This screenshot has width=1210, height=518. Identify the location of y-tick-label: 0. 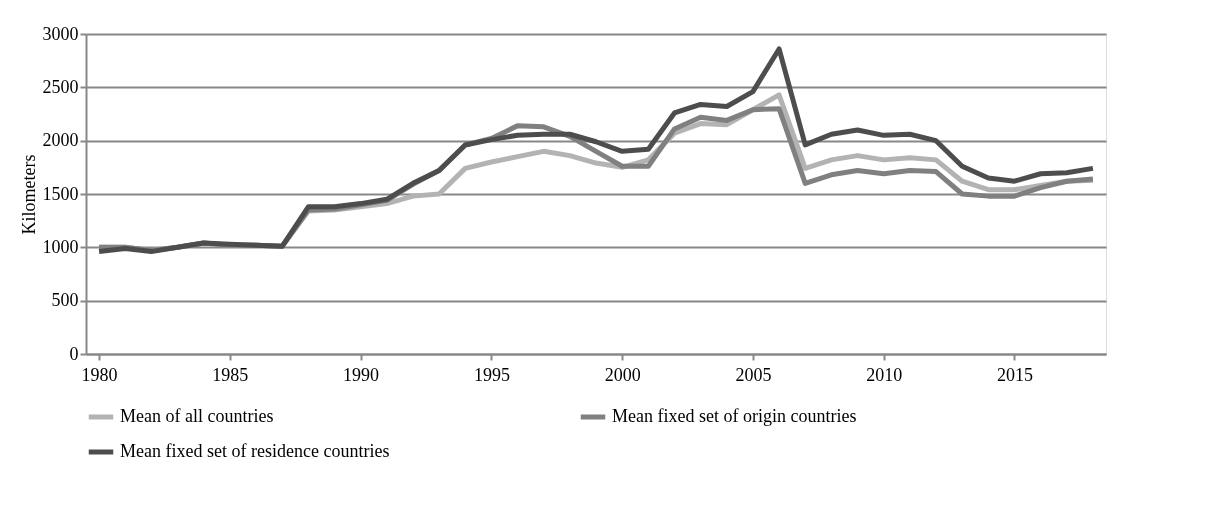
(74, 353).